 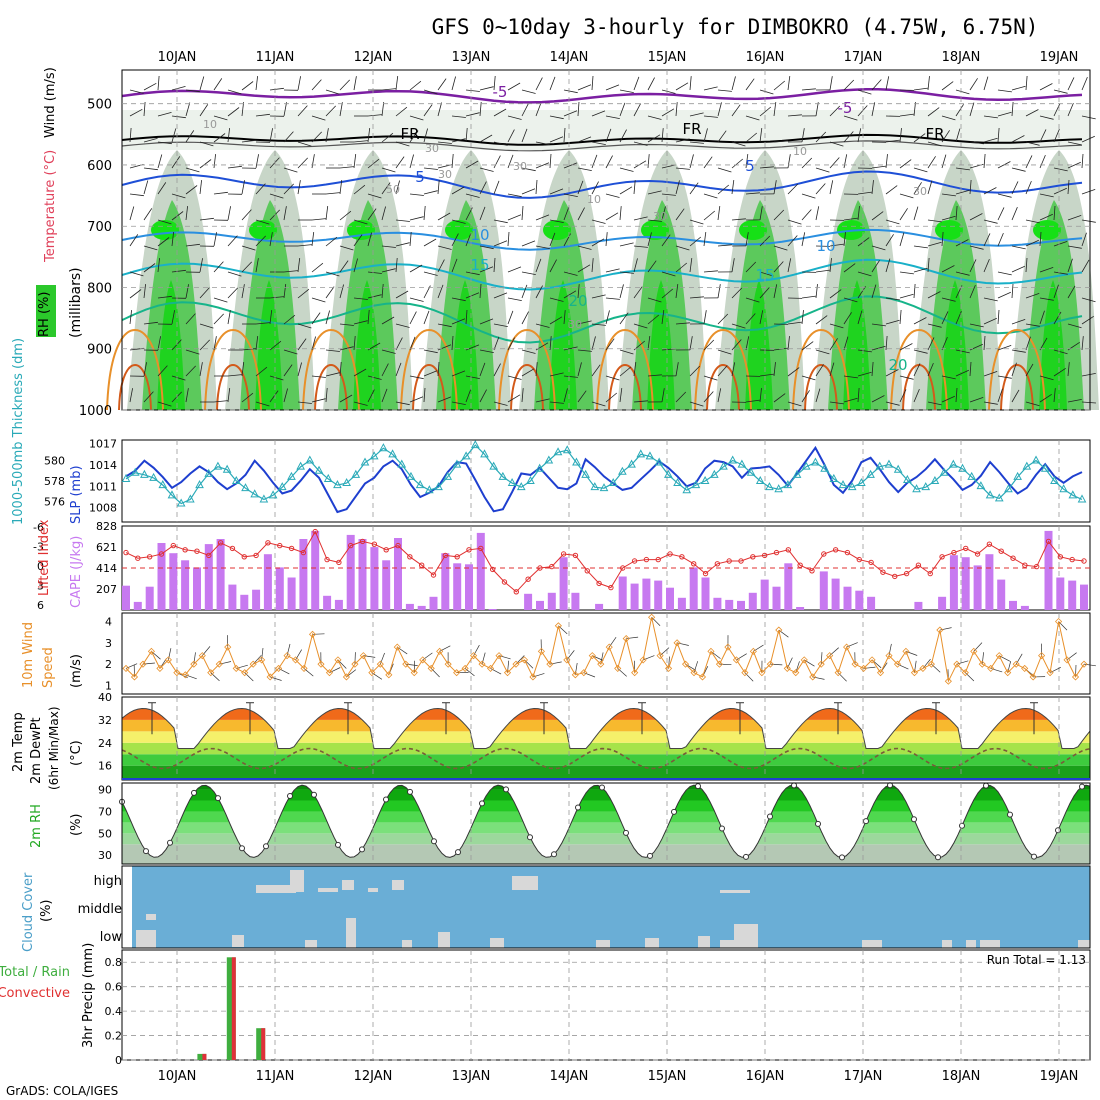 What do you see at coordinates (76, 572) in the screenshot?
I see `cape-ylabel: CAPE (J/kg)` at bounding box center [76, 572].